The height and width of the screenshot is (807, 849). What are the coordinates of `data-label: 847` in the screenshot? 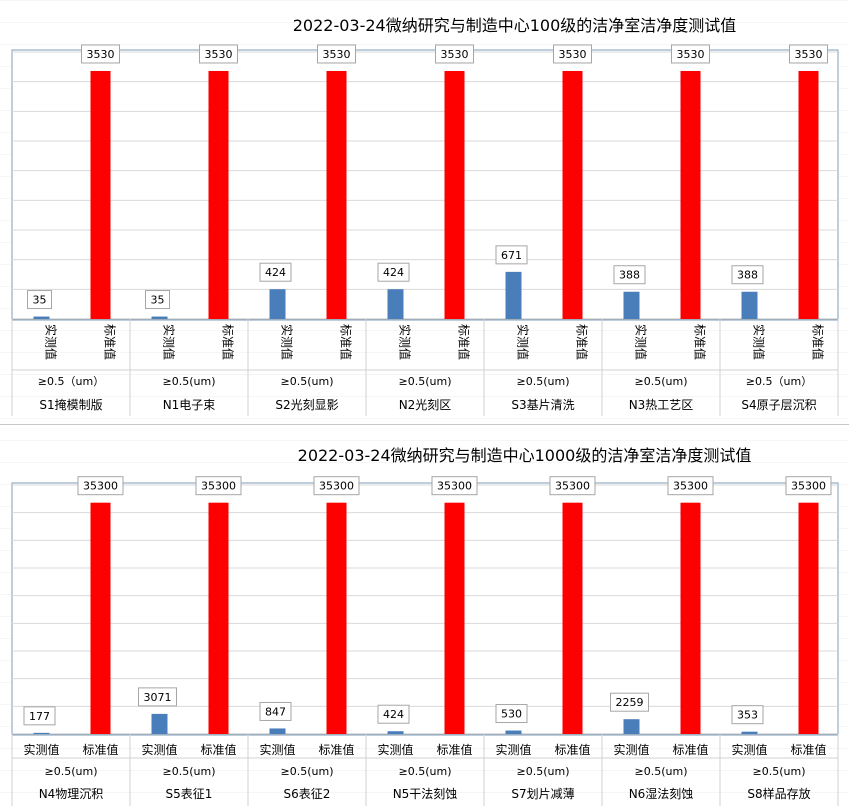 It's located at (275, 711).